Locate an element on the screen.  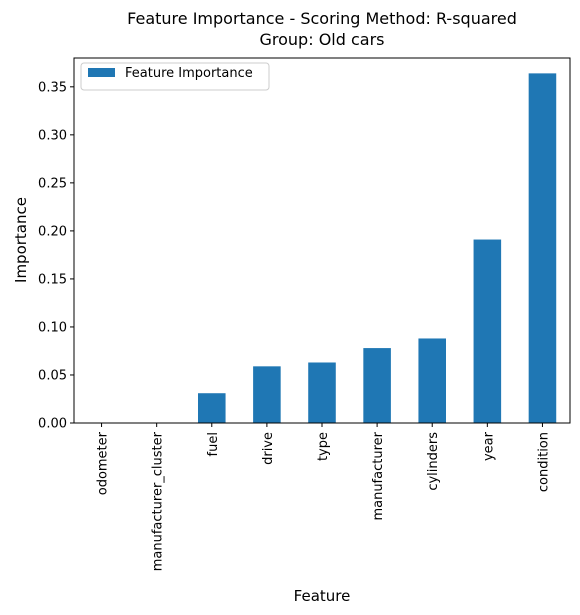
y-tick-label: 0.30 is located at coordinates (52, 135).